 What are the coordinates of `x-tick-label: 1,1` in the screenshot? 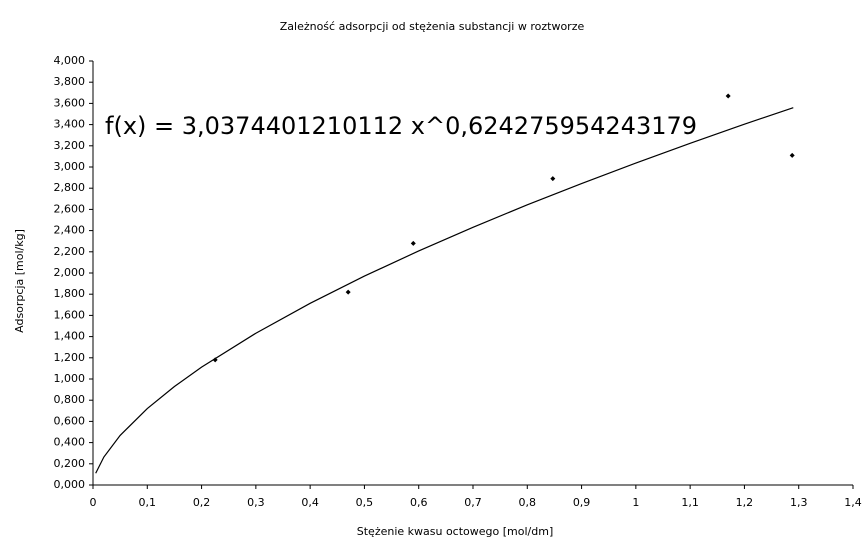 It's located at (690, 502).